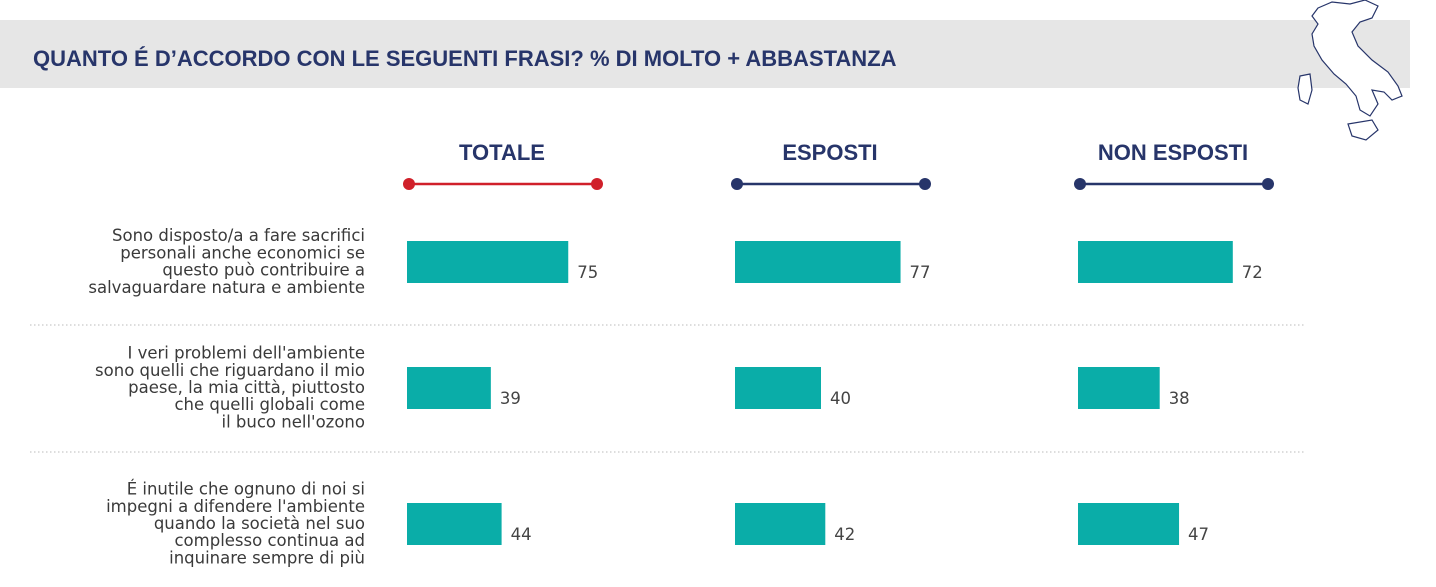 This screenshot has width=1436, height=587. I want to click on category-label: impegni a difendere l'ambiente, so click(235, 506).